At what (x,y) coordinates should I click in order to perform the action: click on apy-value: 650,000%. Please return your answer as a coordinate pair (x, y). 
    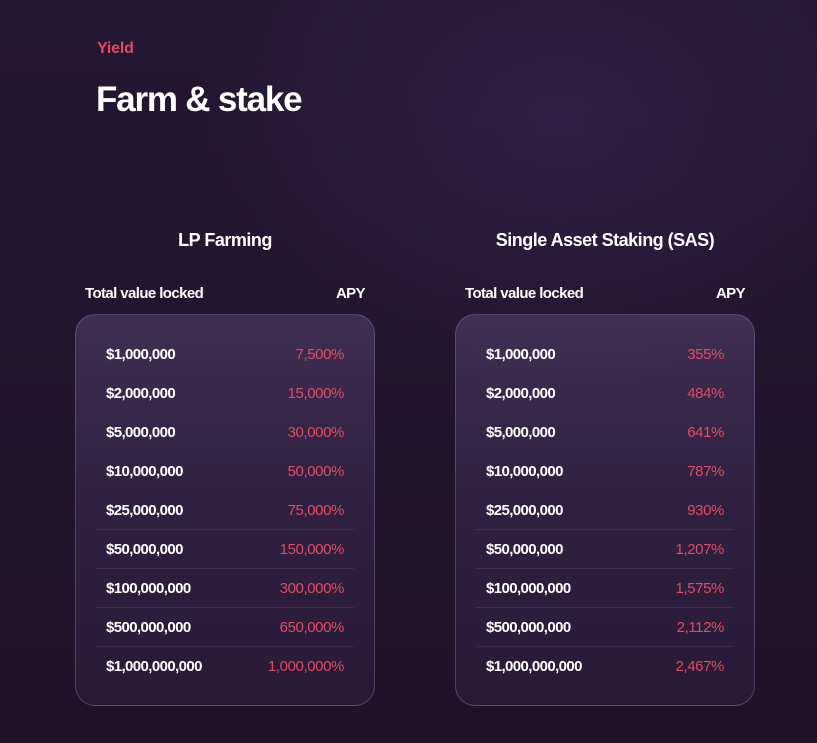
    Looking at the image, I should click on (312, 627).